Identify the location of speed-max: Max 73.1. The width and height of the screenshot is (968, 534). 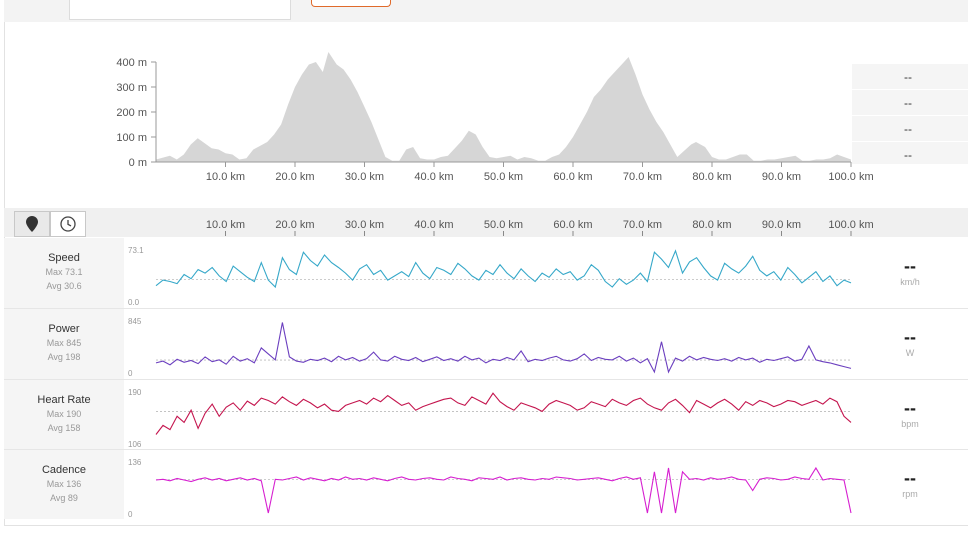
(64, 272).